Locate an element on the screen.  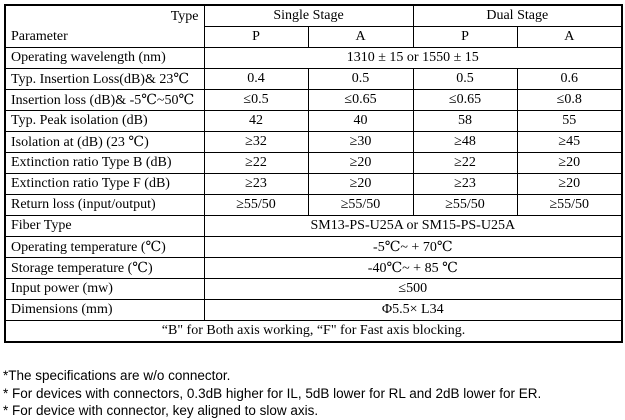
row-label: Typ. Peak isolation (dB) is located at coordinates (104, 121).